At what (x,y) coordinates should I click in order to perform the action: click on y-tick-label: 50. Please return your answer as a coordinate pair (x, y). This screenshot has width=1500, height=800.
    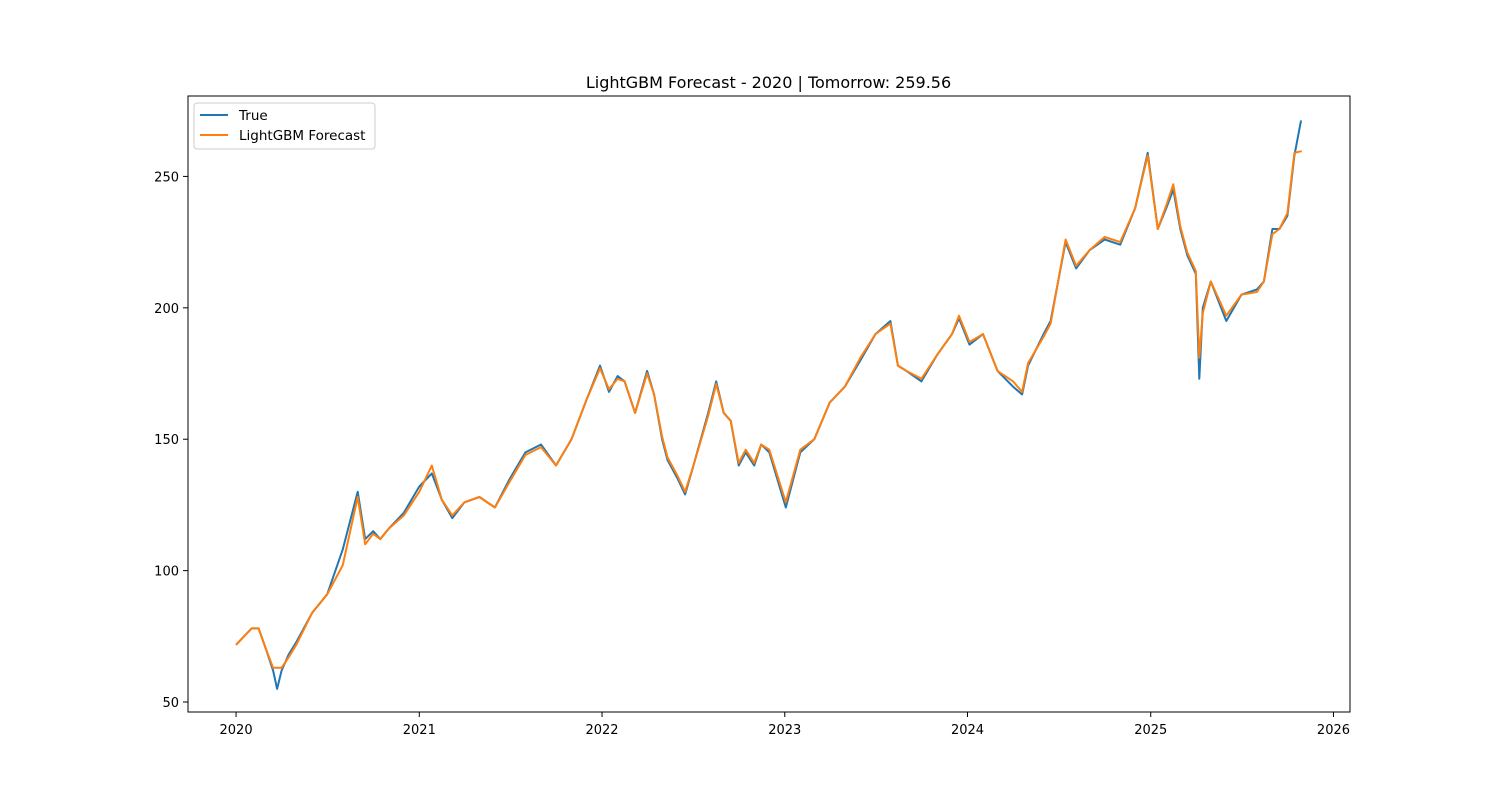
    Looking at the image, I should click on (170, 703).